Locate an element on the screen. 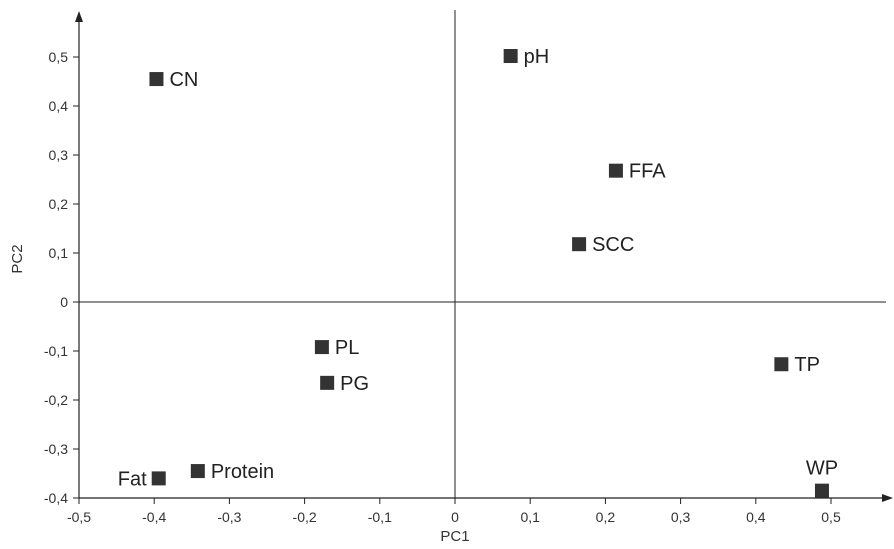 The image size is (894, 549). x-tick-label: 0,1 is located at coordinates (530, 517).